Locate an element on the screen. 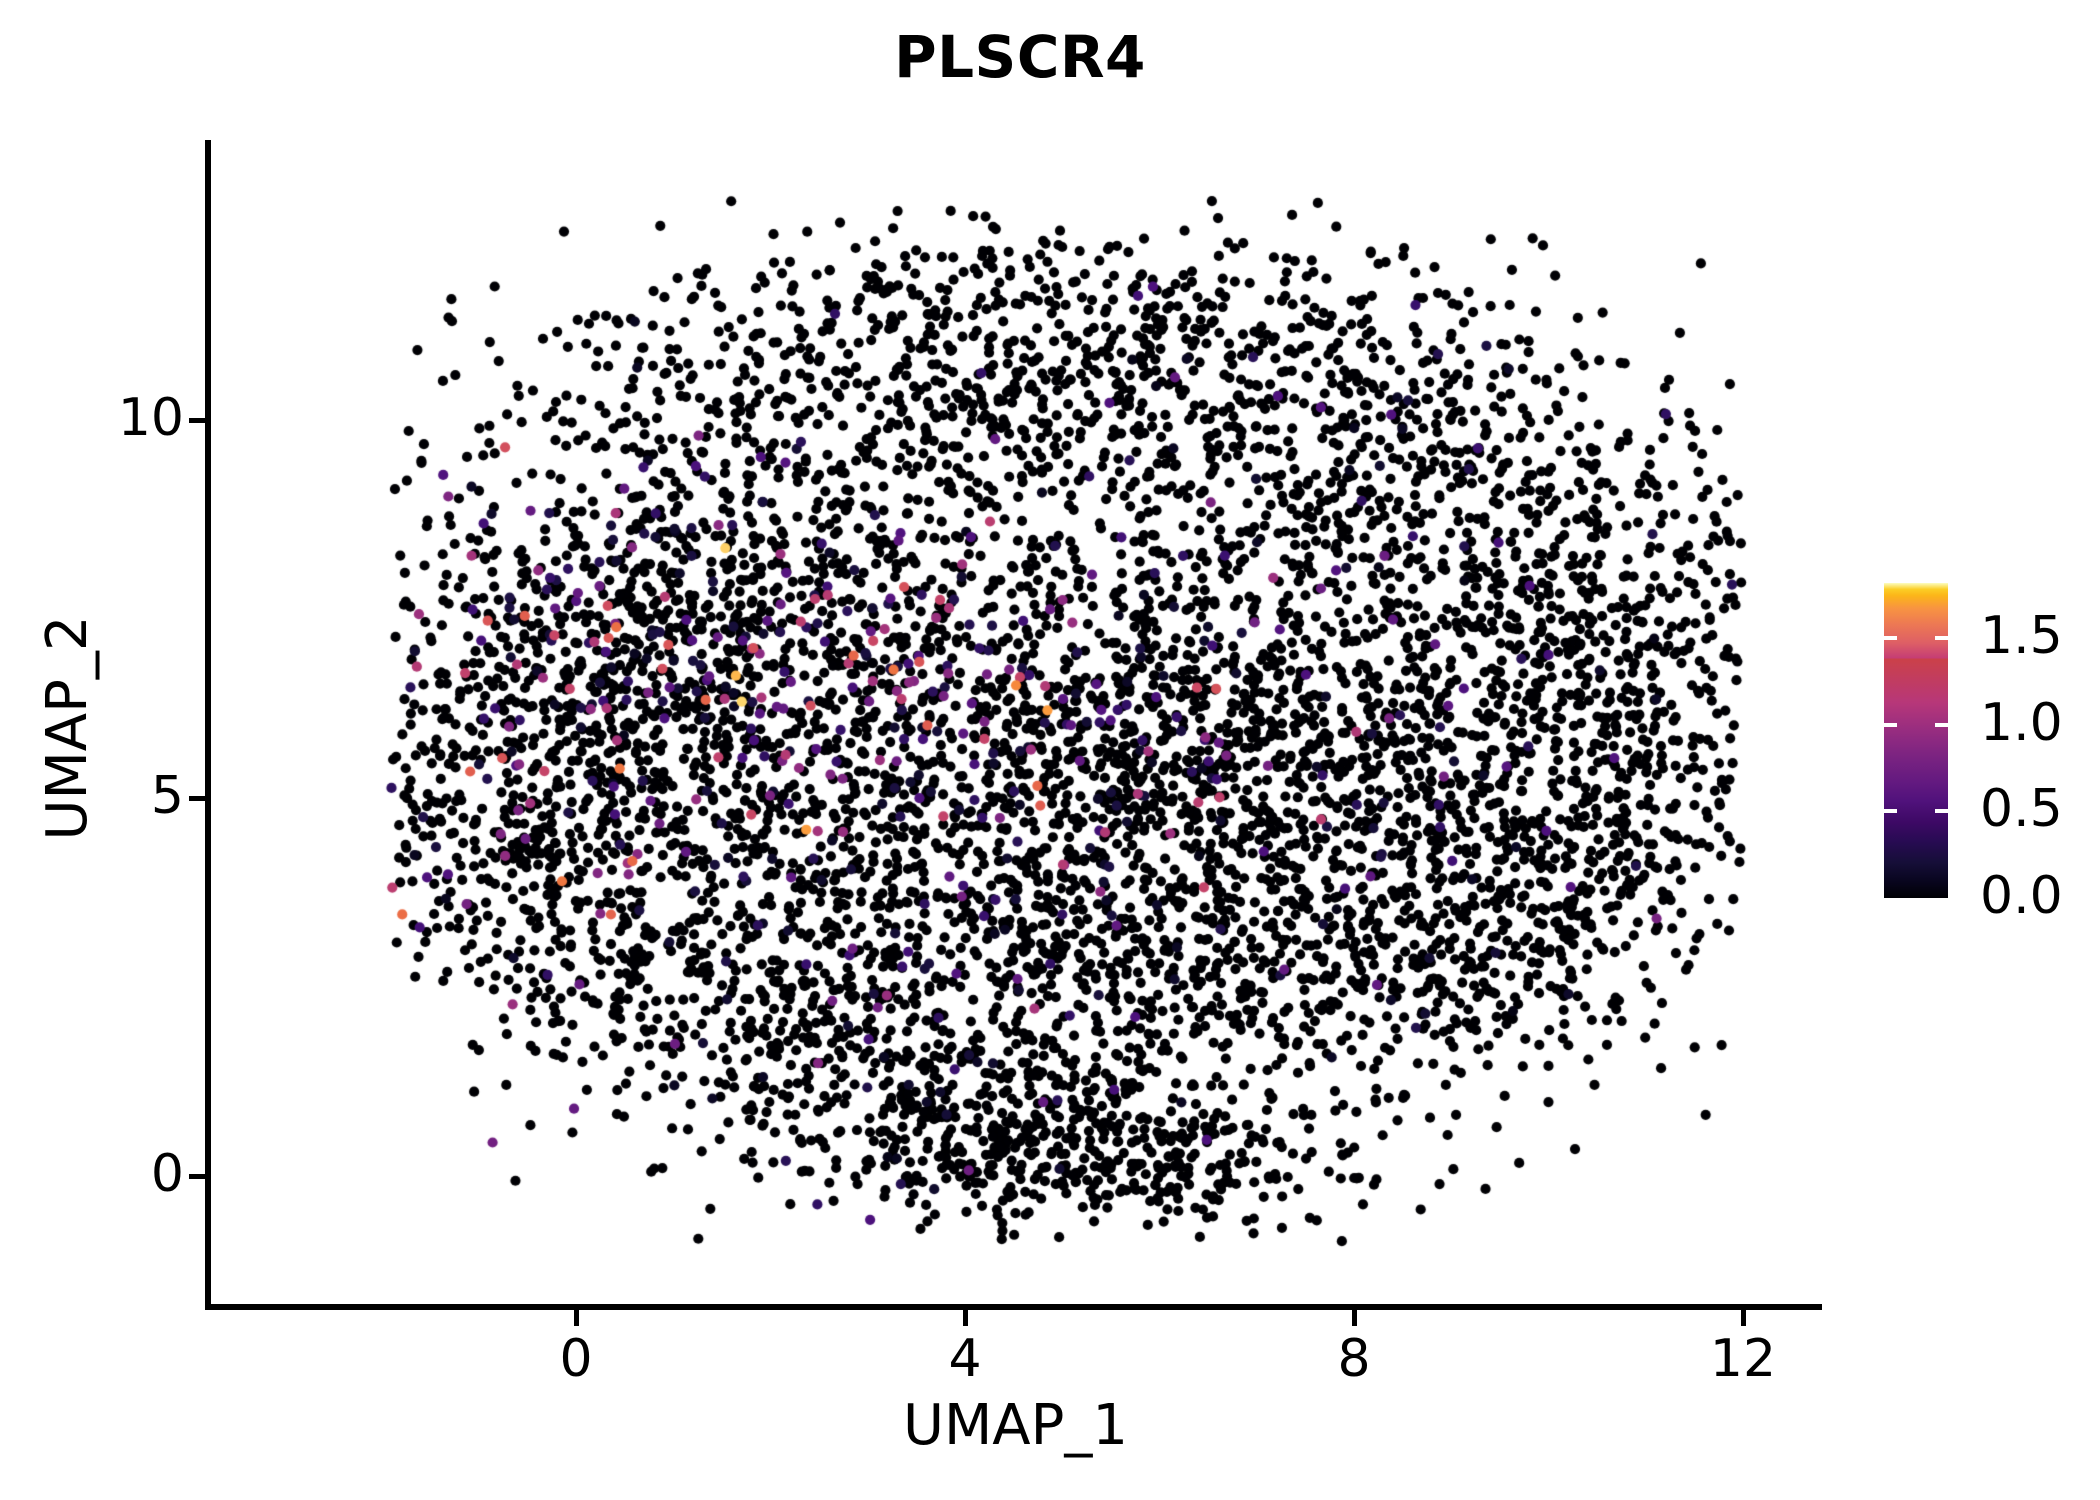 The width and height of the screenshot is (2100, 1500). x-tick-label: 12 is located at coordinates (1743, 1359).